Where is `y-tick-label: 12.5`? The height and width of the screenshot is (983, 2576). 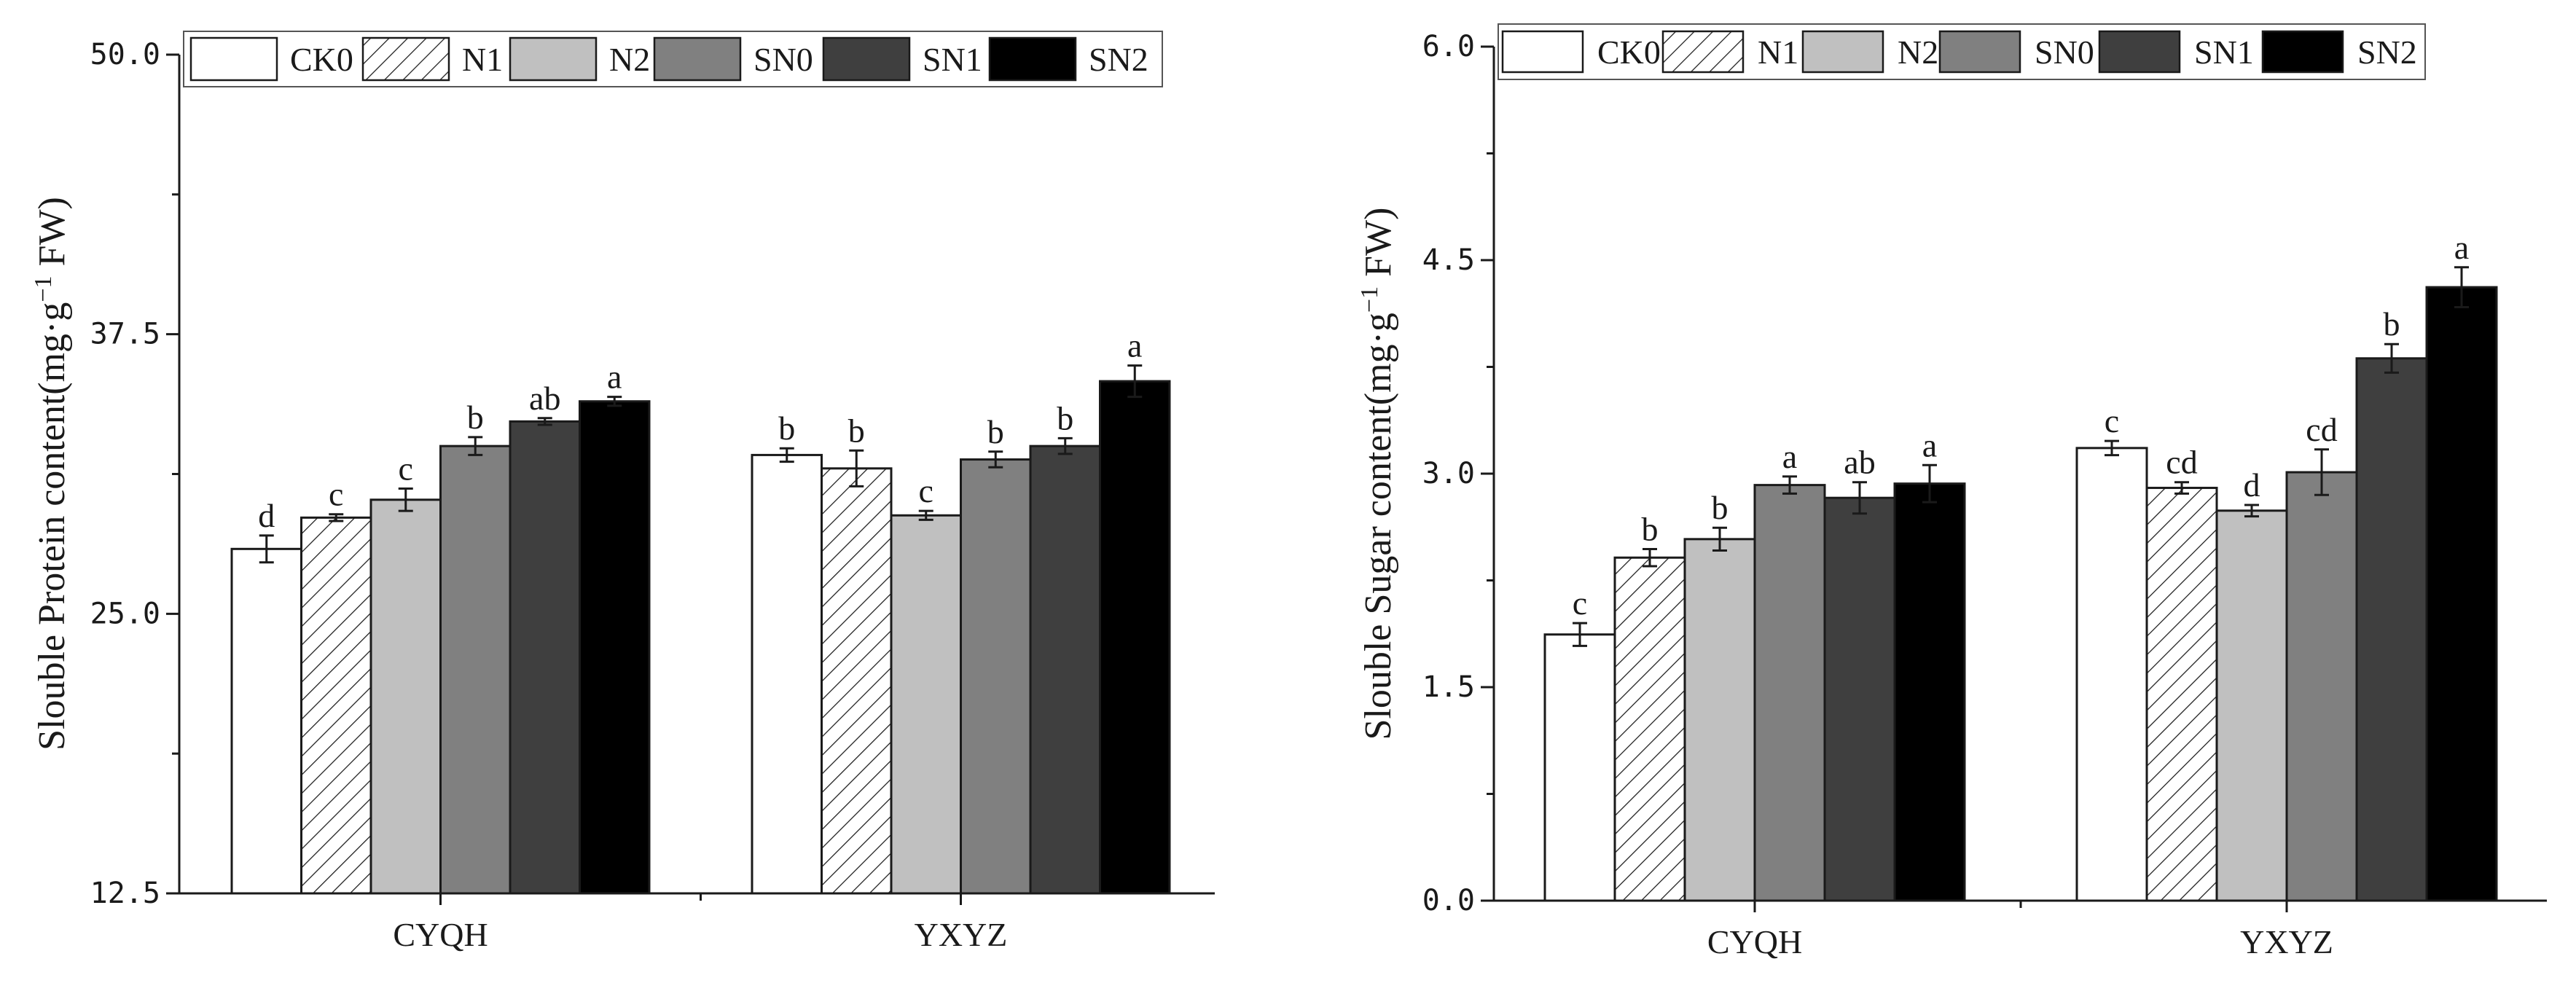
y-tick-label: 12.5 is located at coordinates (125, 893).